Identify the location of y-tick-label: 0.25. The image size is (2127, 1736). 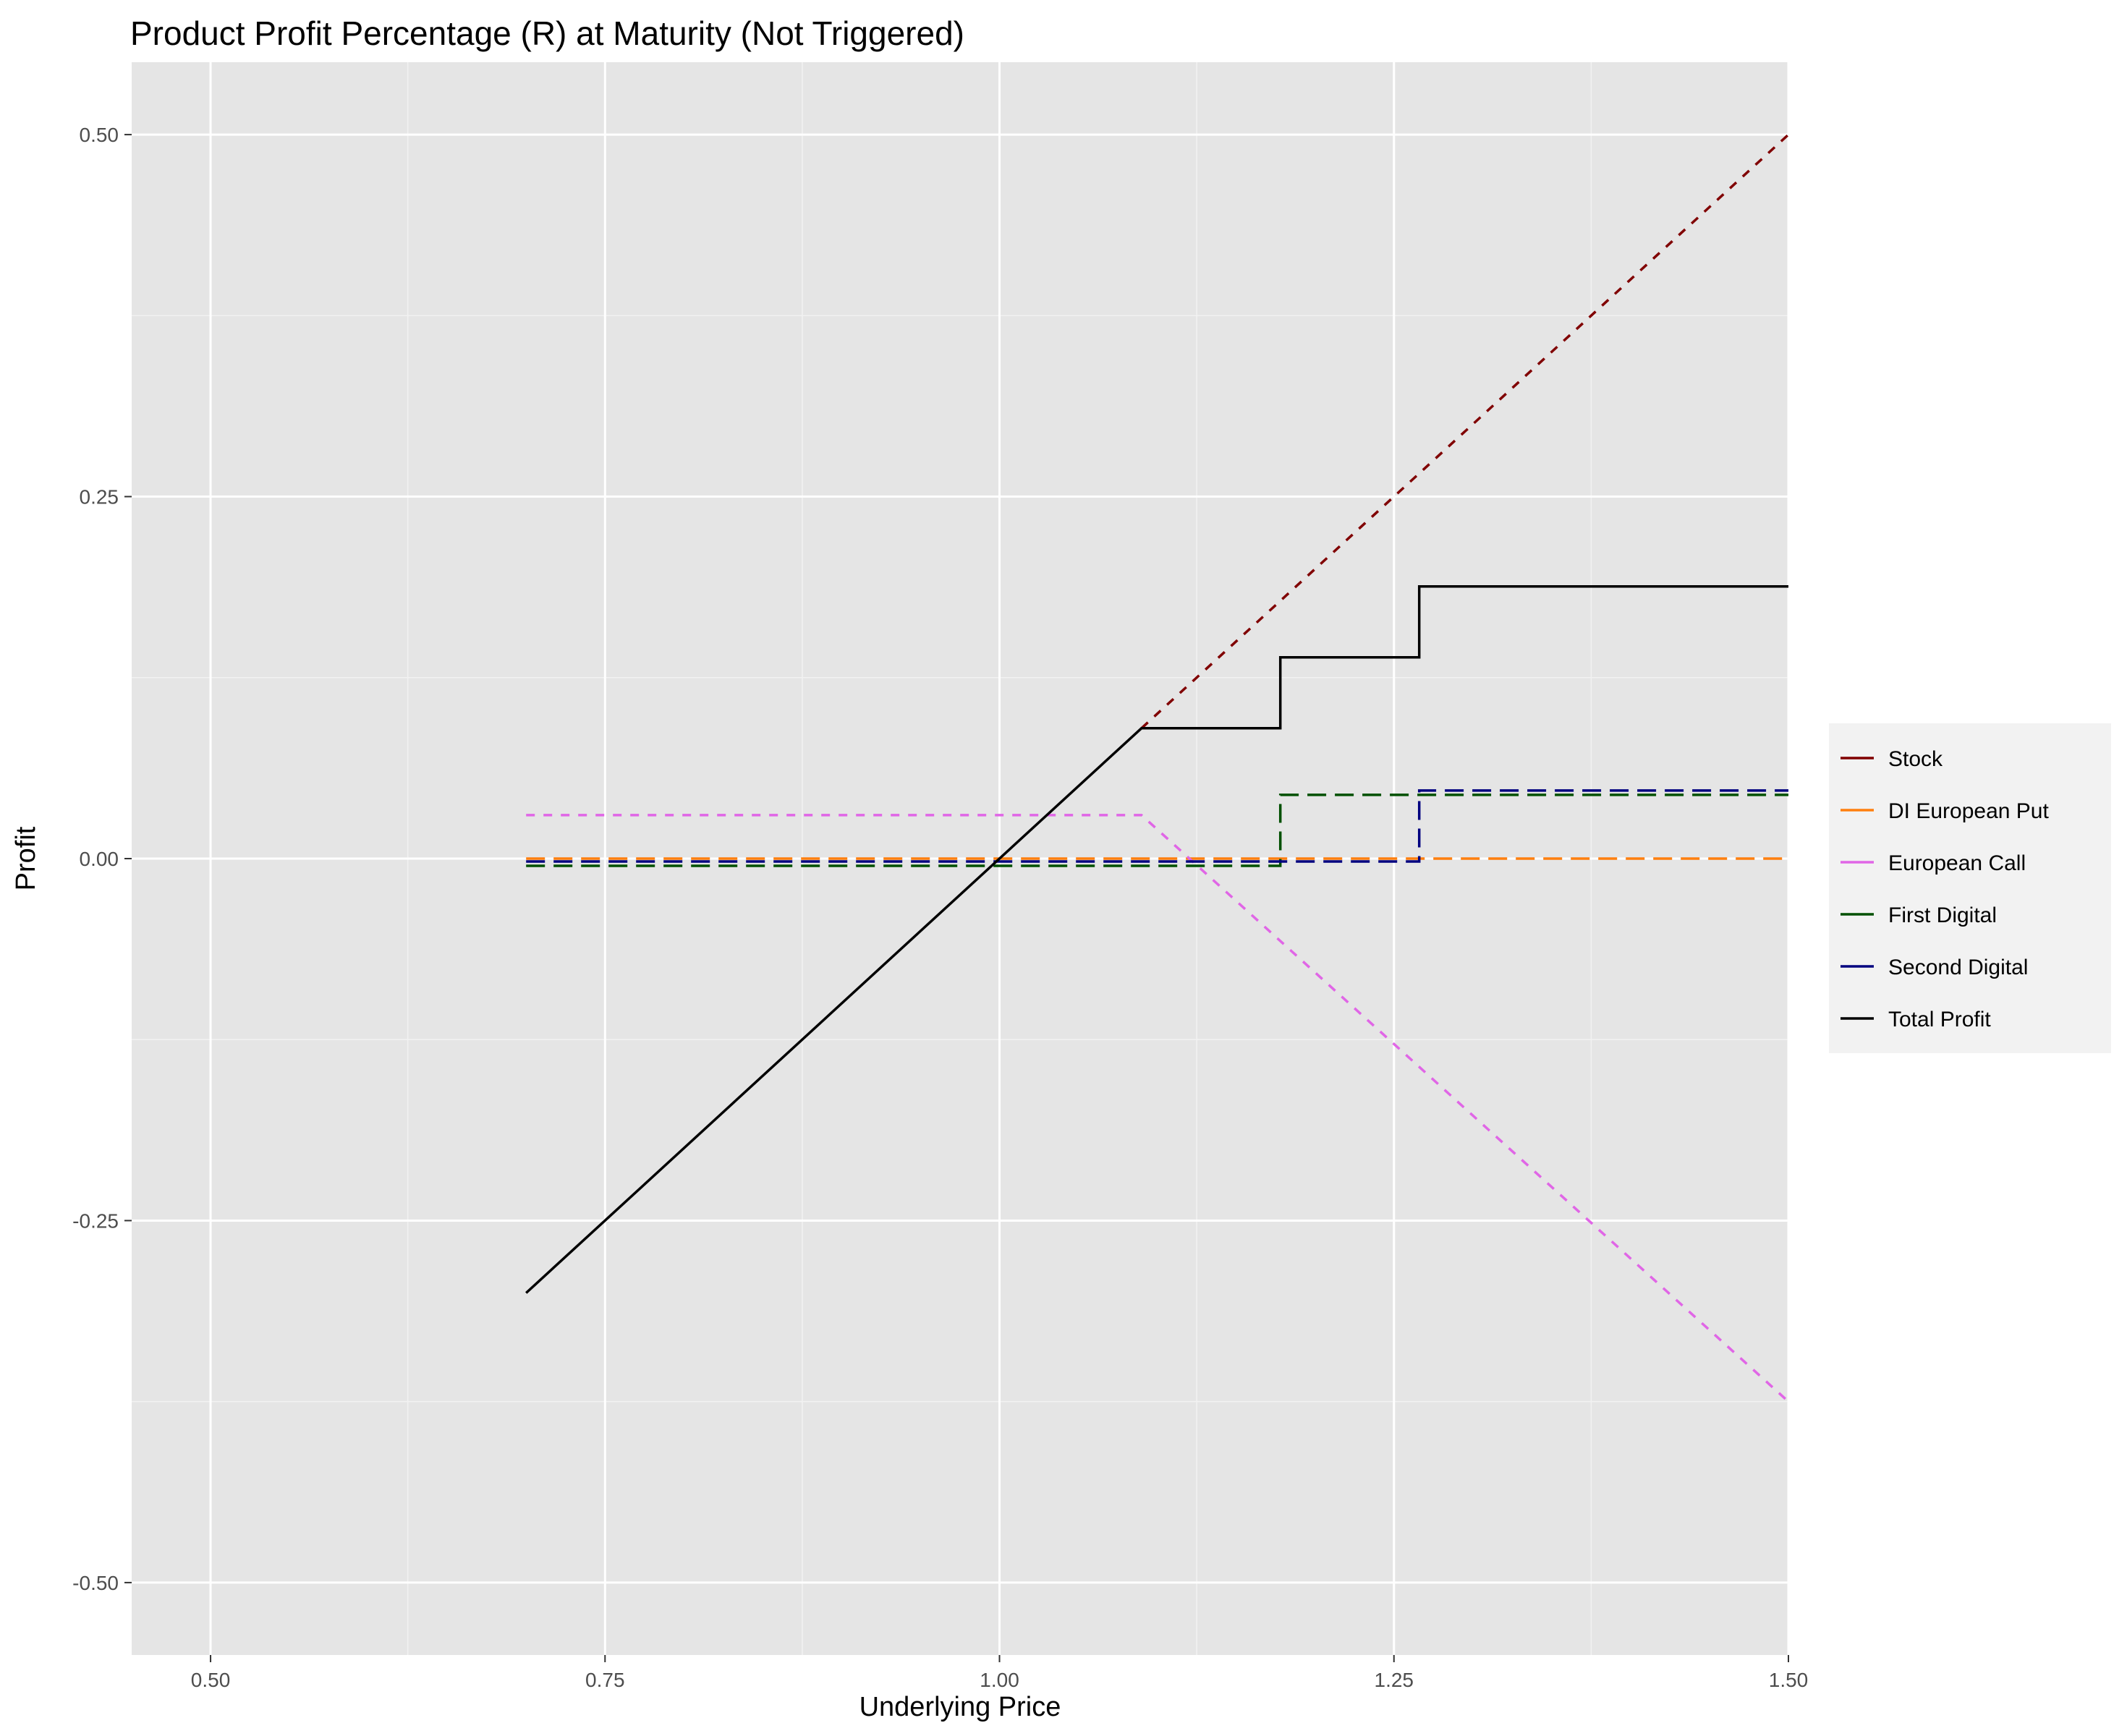
(99, 497).